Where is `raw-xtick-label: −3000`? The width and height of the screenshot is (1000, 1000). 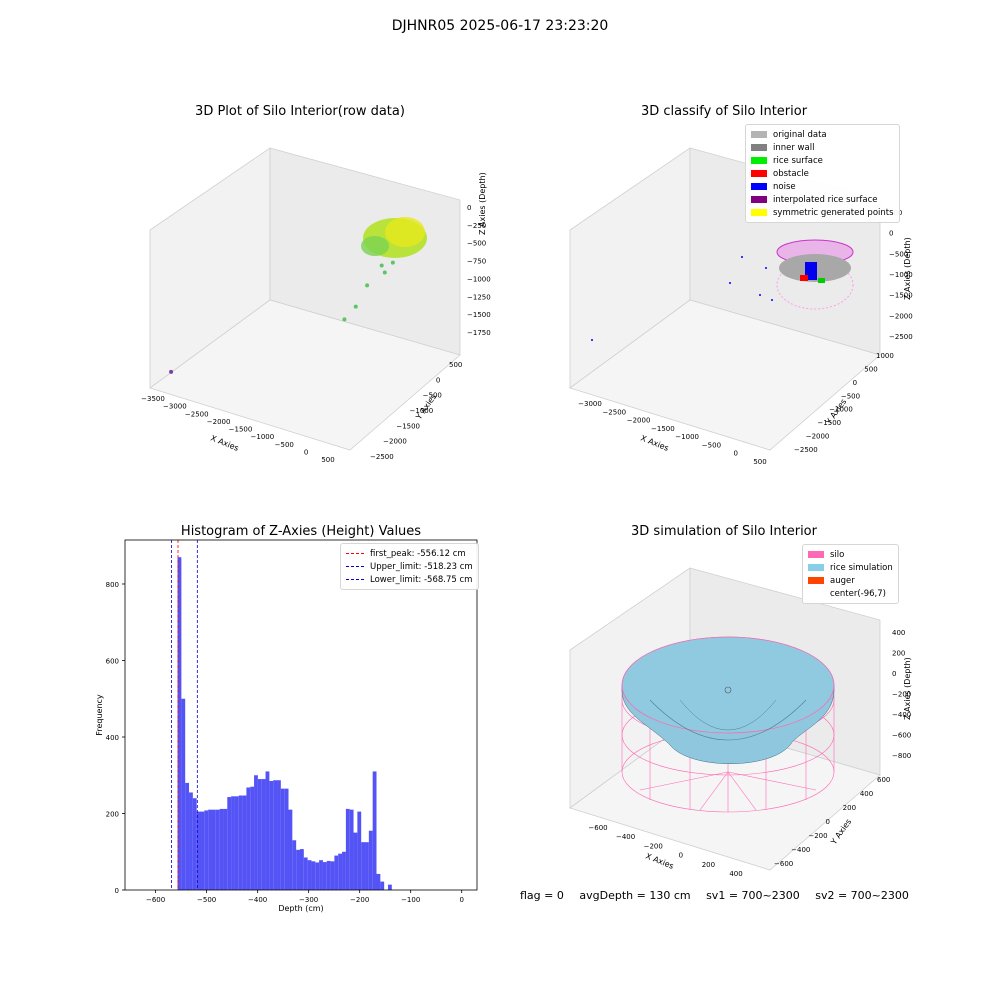 raw-xtick-label: −3000 is located at coordinates (175, 407).